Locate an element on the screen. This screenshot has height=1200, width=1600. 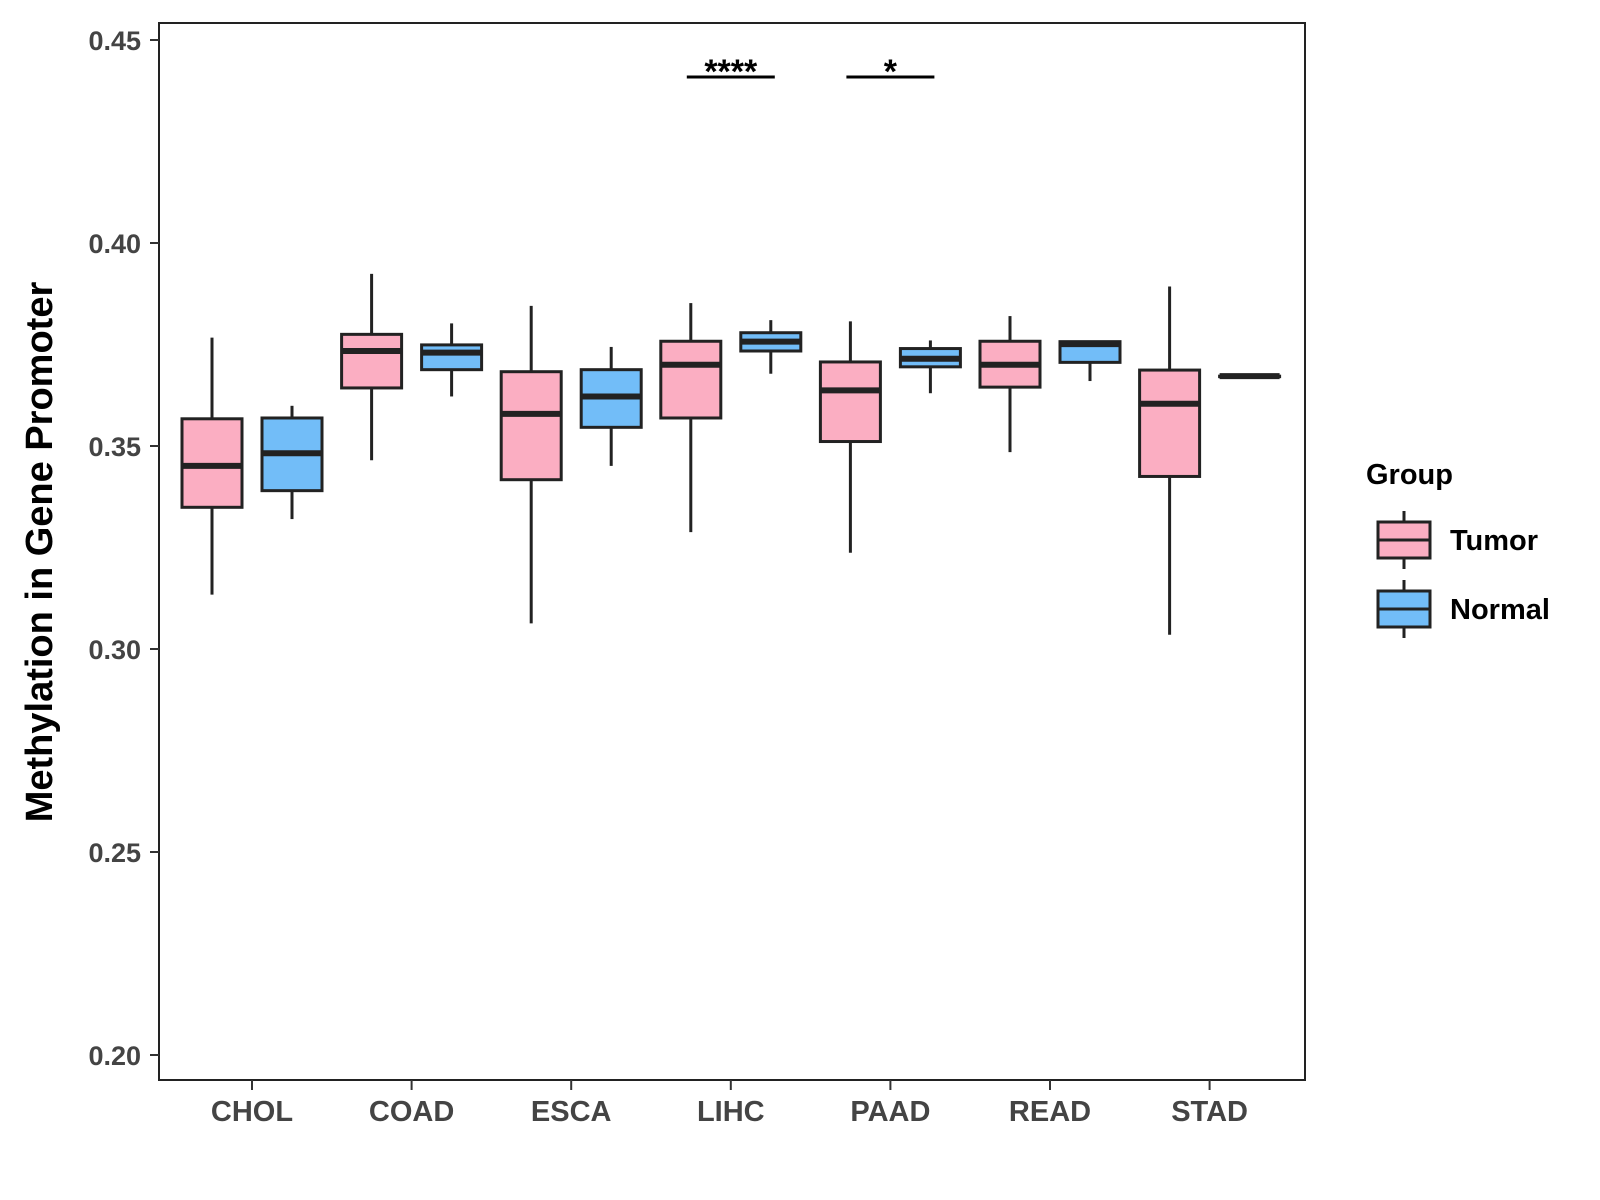
legend-title: Group is located at coordinates (1409, 475).